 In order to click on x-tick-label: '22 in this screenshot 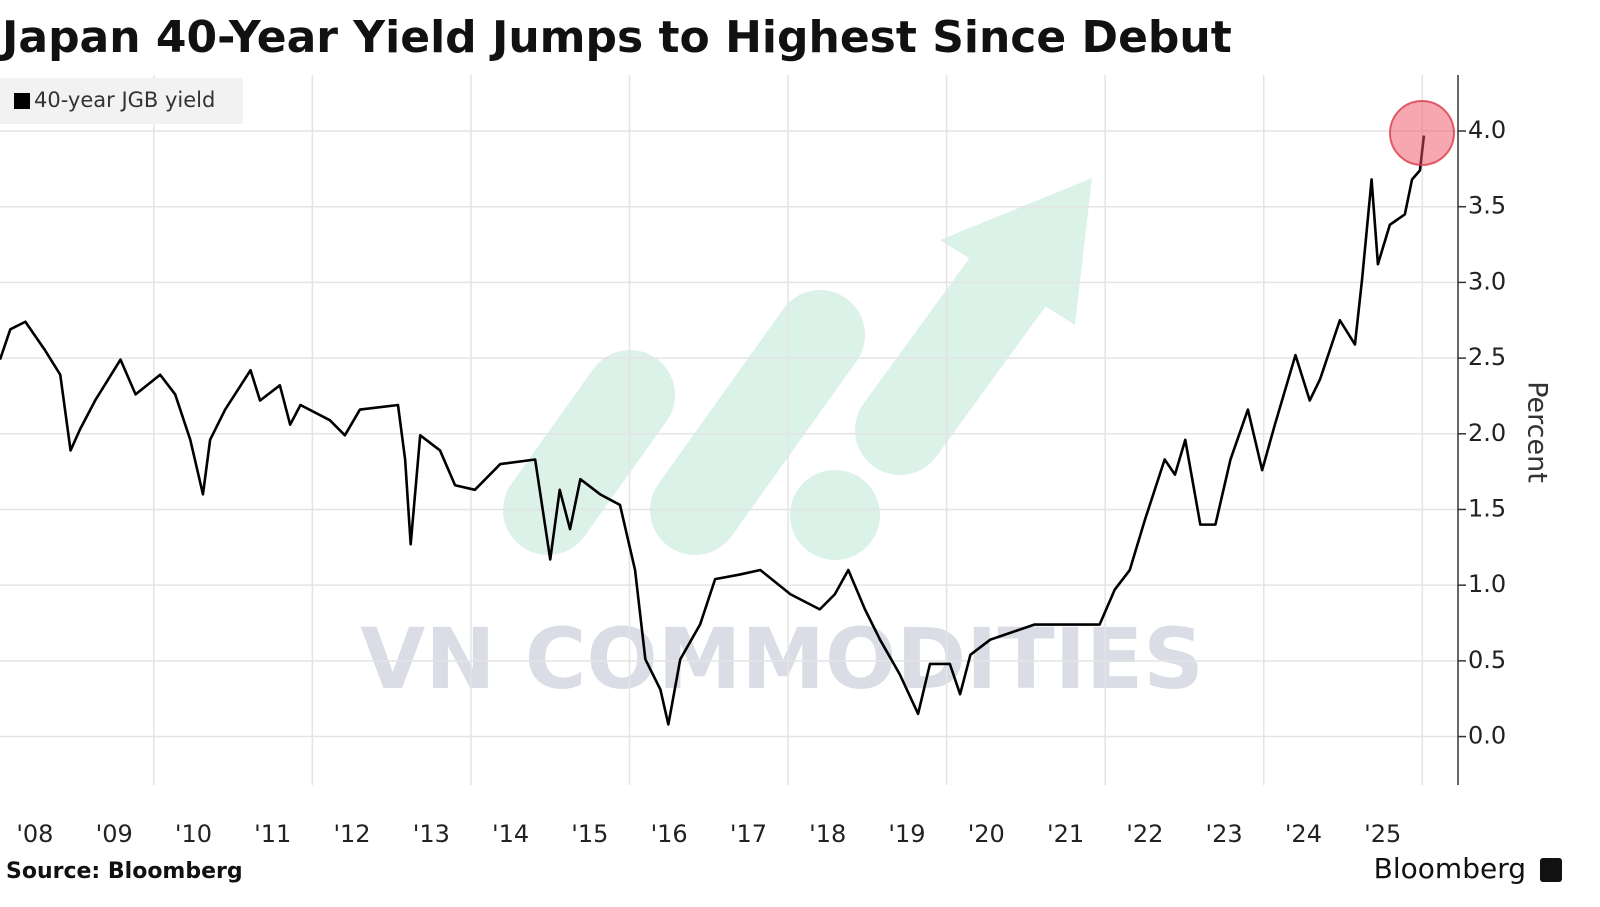, I will do `click(1144, 834)`.